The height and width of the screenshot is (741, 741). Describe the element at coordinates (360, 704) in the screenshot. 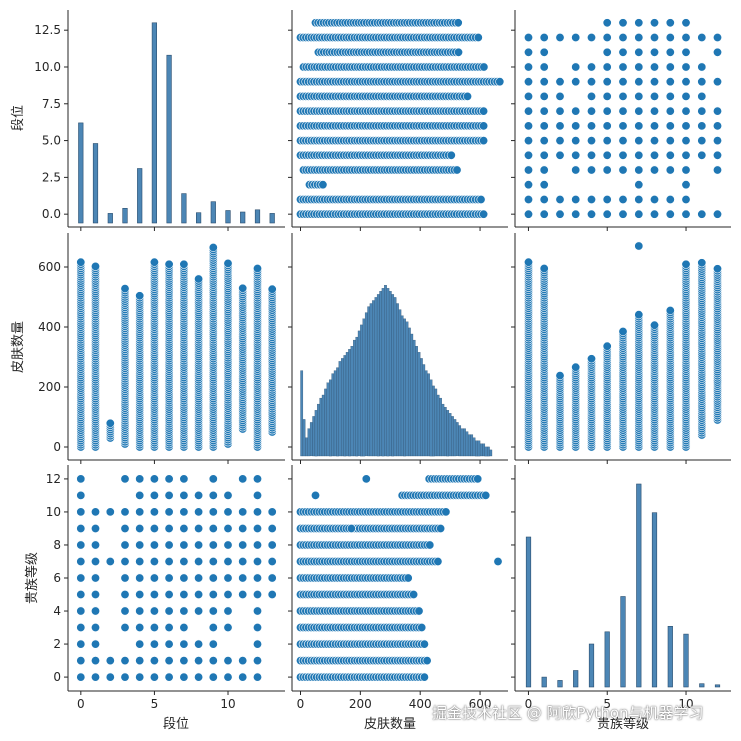

I see `x-tick-label: 200` at that location.